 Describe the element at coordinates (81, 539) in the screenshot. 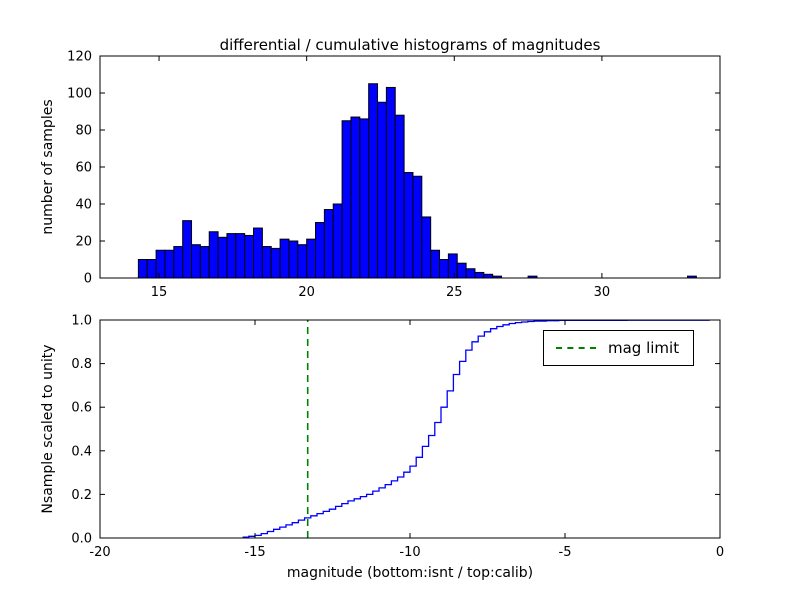

I see `svg-text: 0.0` at that location.